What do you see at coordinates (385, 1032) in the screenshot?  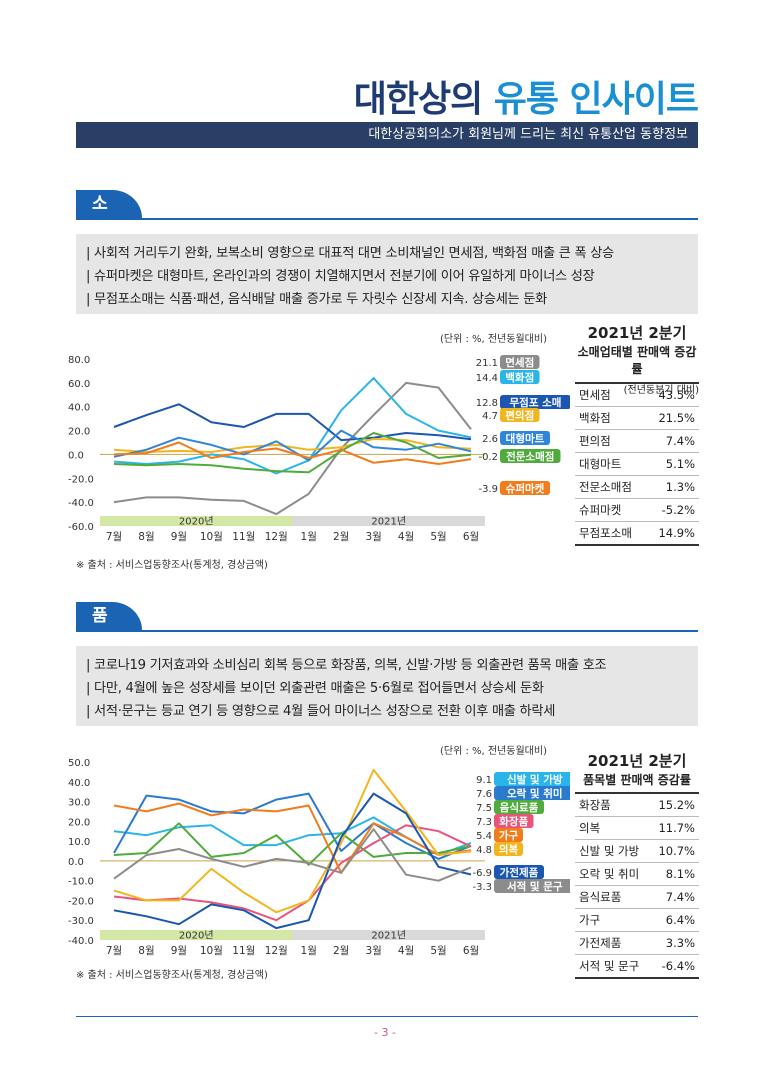 I see `page-number: - 3 -` at bounding box center [385, 1032].